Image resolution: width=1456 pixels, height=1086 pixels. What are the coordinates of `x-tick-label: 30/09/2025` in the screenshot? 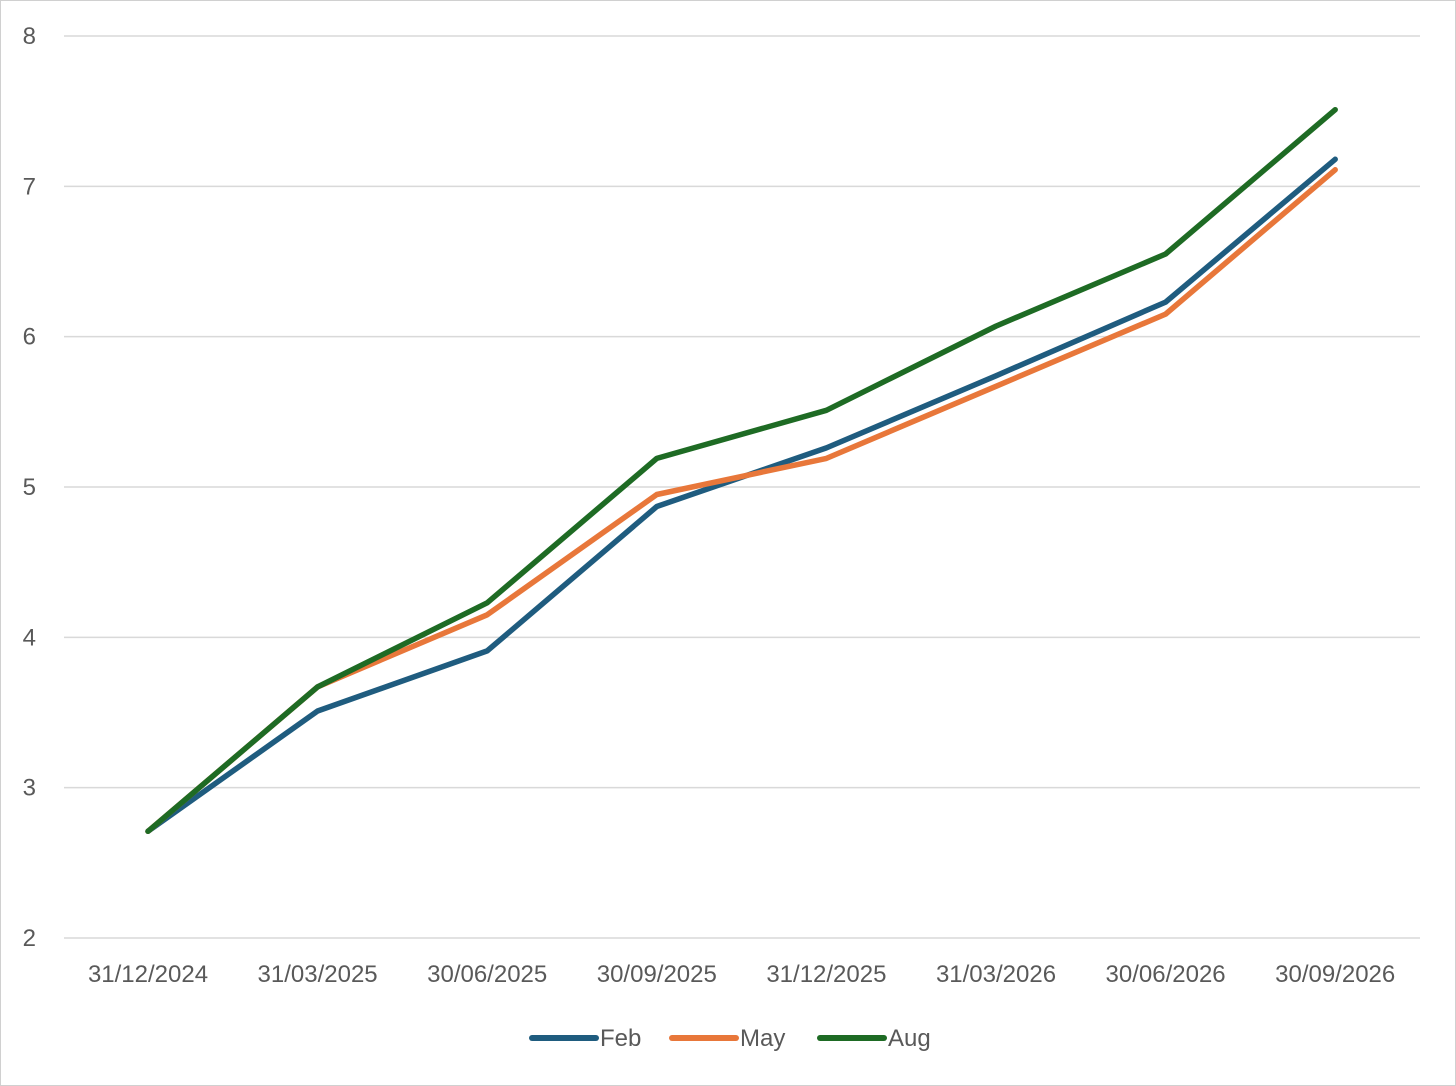 It's located at (657, 974).